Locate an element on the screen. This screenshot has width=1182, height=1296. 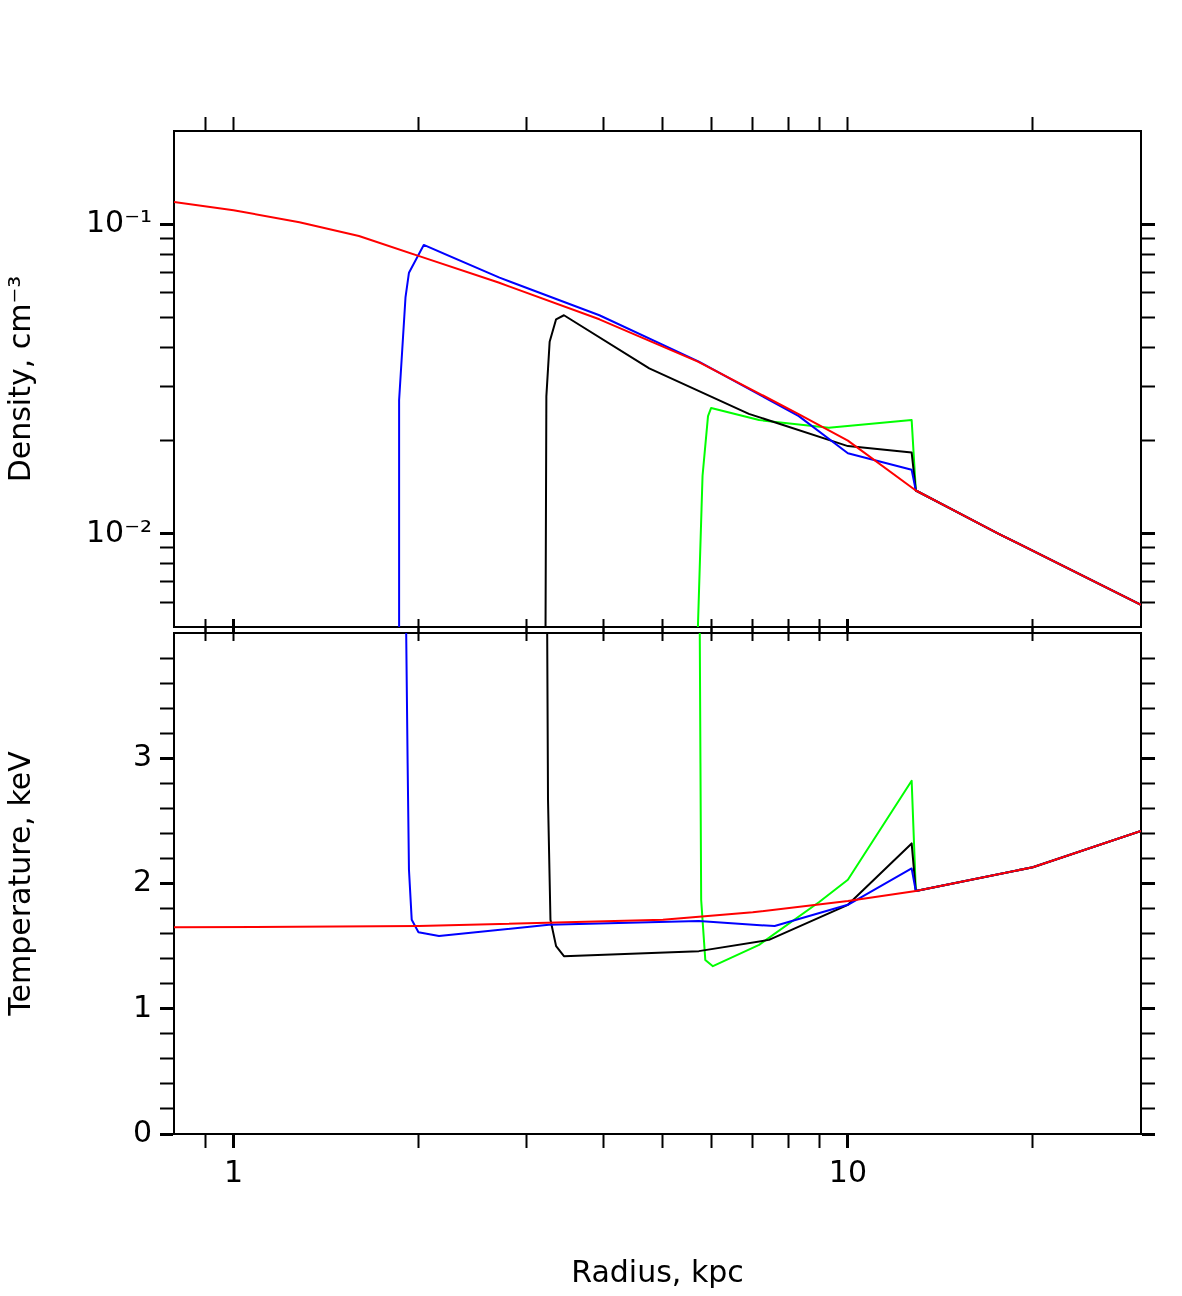
y-axis-title: Density, cm⁻³ is located at coordinates (19, 379).